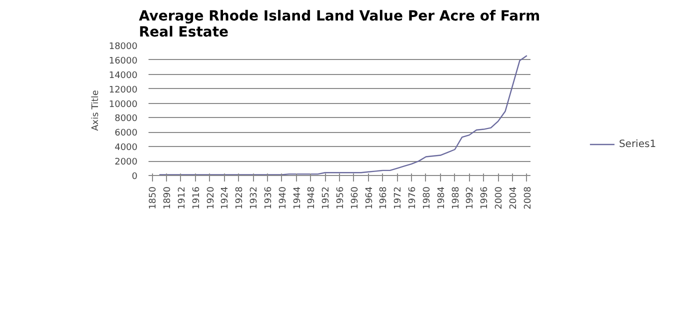 This screenshot has width=682, height=325. I want to click on chart-title: Average Rhode Island Land Value Per Acre of Farm Real Estate, so click(339, 24).